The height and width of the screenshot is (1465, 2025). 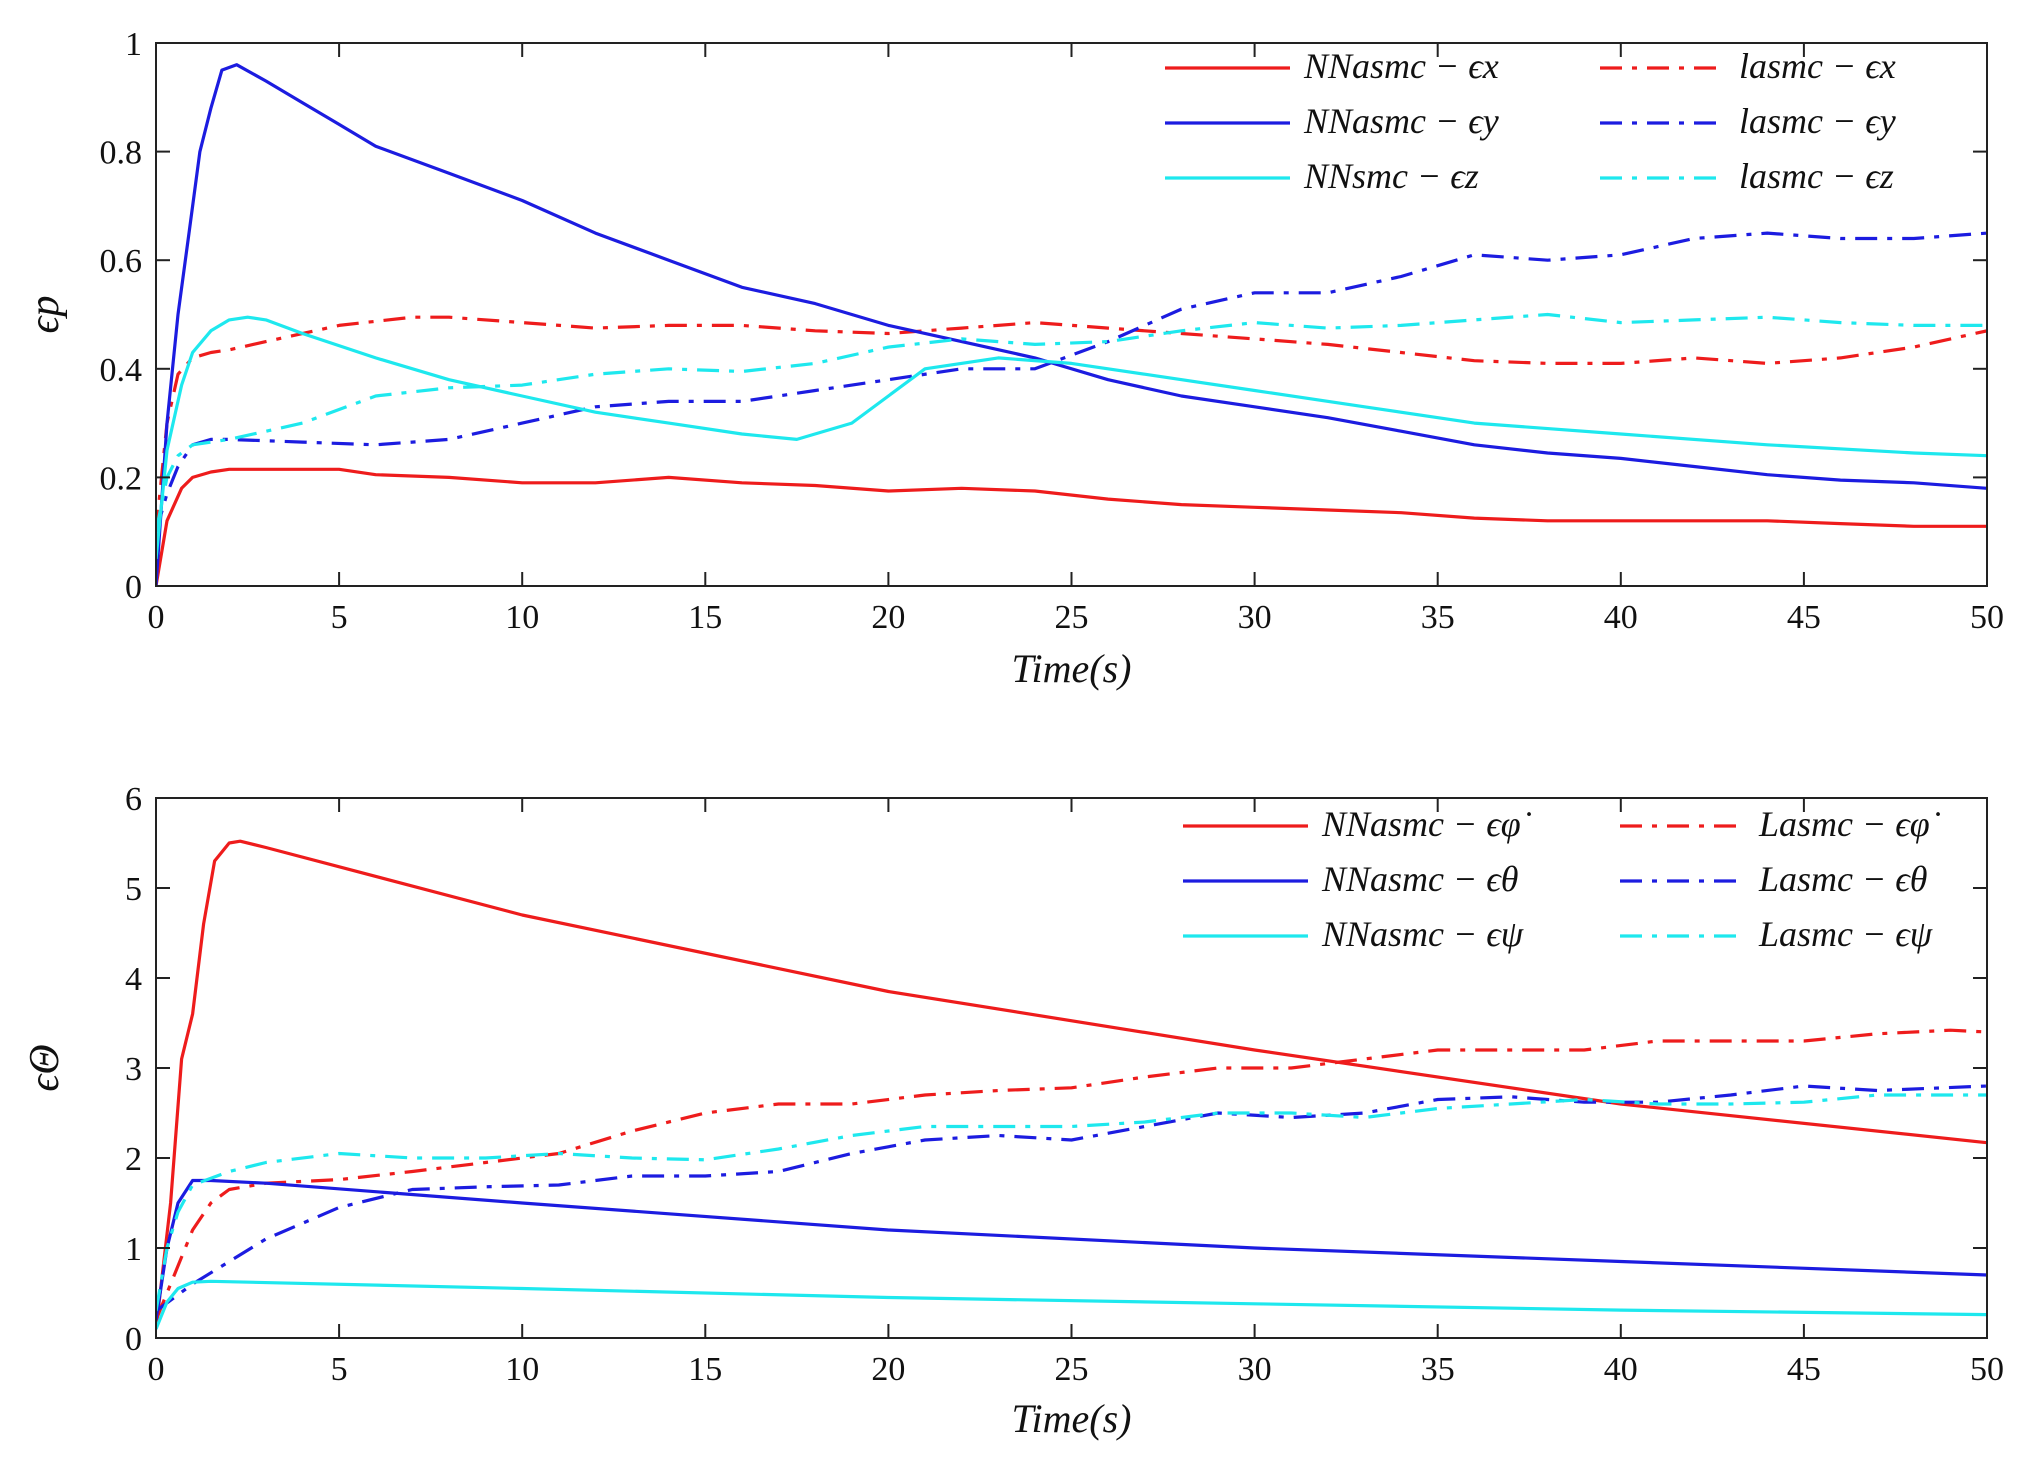 I want to click on legend-label-5: lasmc − ϵz, so click(x=1816, y=176).